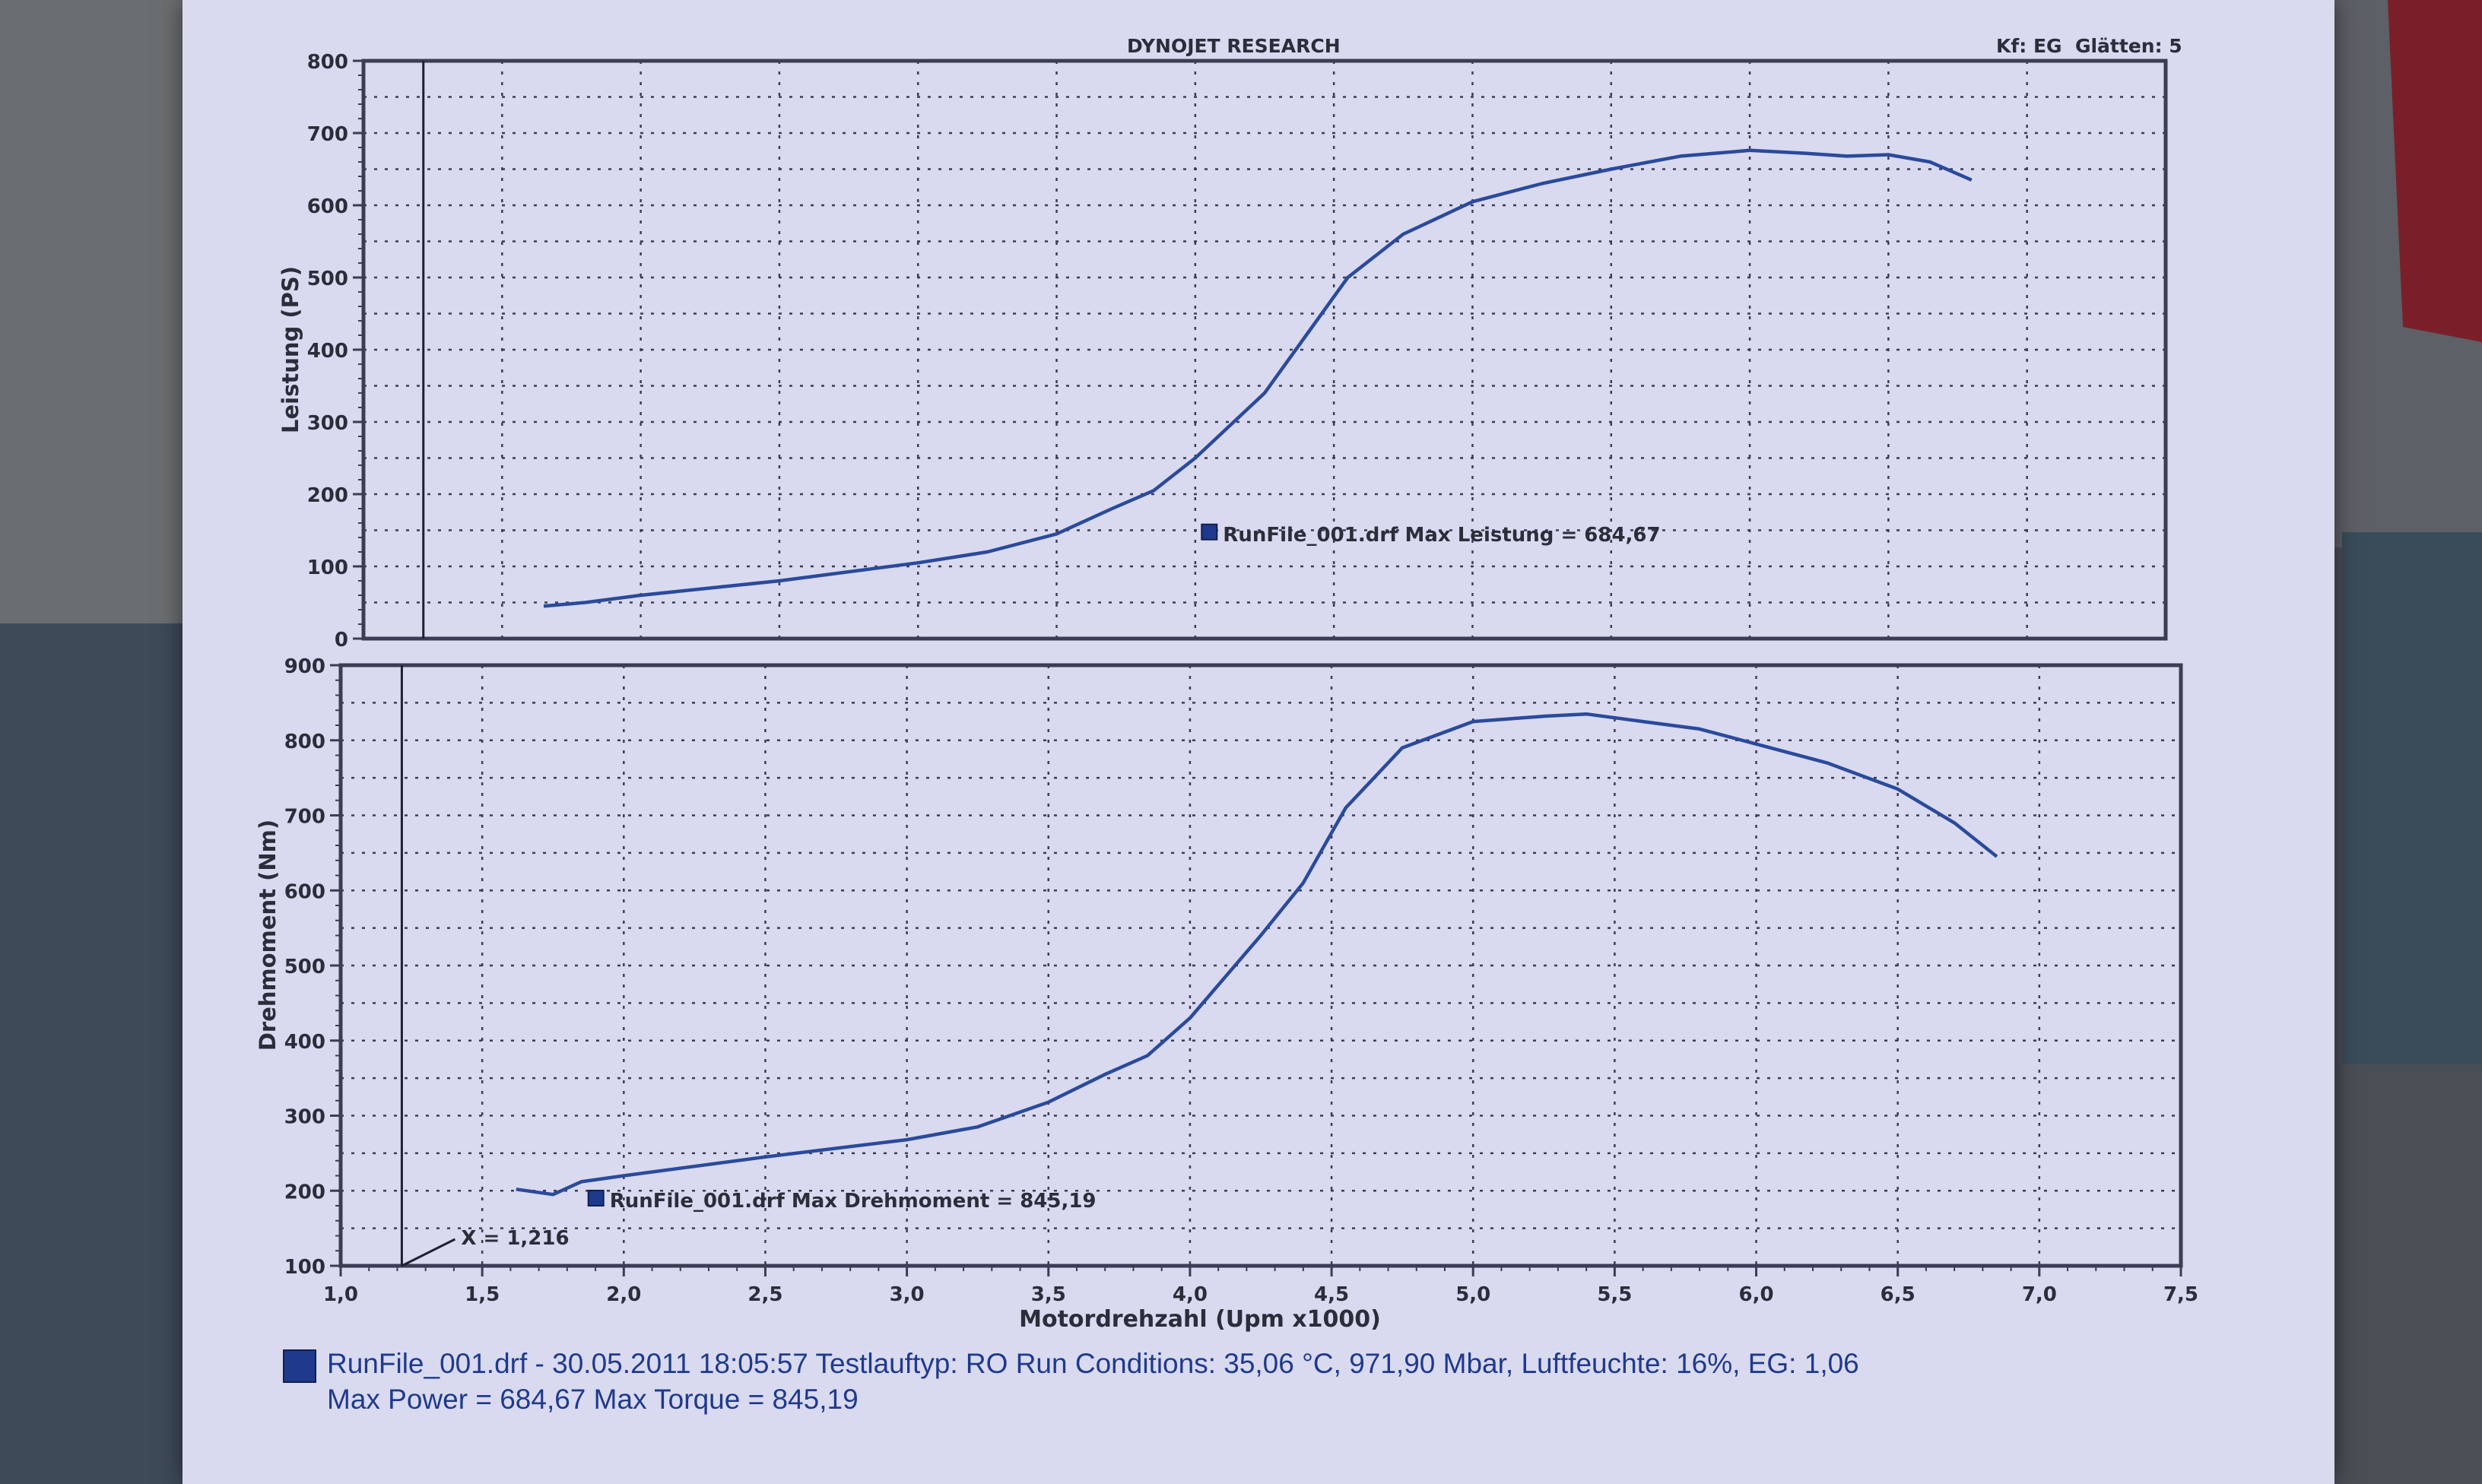  I want to click on cursor-leader, so click(428, 1252).